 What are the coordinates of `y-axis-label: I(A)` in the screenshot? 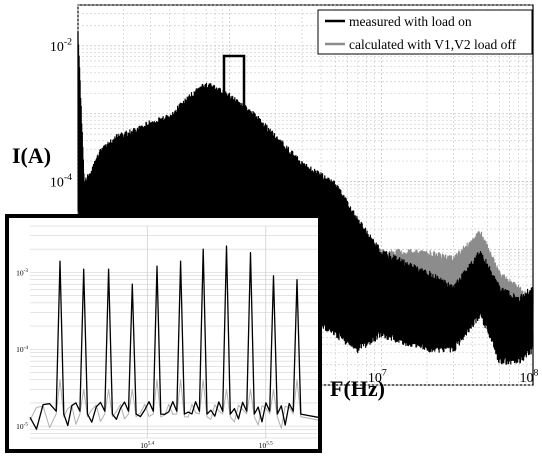 It's located at (31, 155).